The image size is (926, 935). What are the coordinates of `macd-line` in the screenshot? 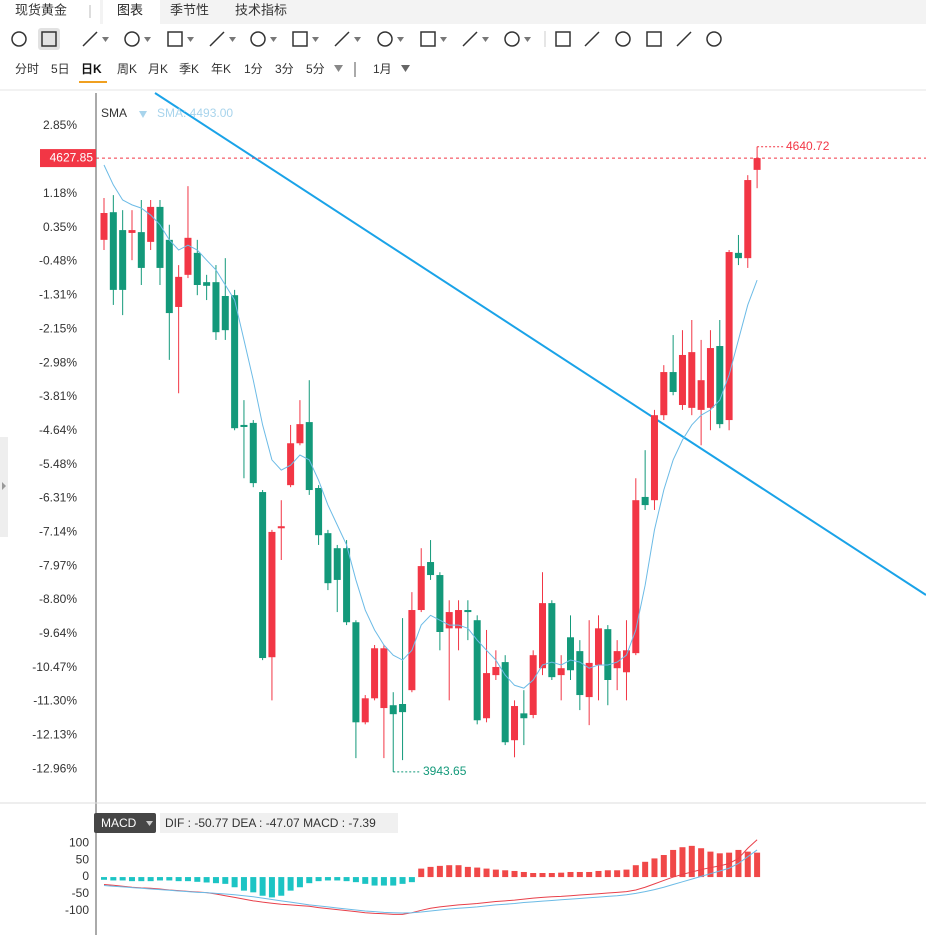 It's located at (430, 881).